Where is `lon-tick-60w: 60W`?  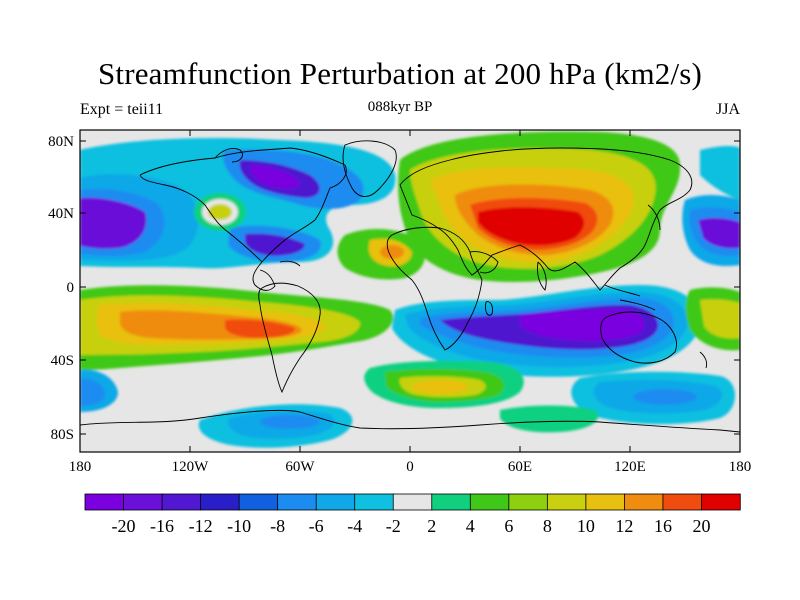 lon-tick-60w: 60W is located at coordinates (300, 467).